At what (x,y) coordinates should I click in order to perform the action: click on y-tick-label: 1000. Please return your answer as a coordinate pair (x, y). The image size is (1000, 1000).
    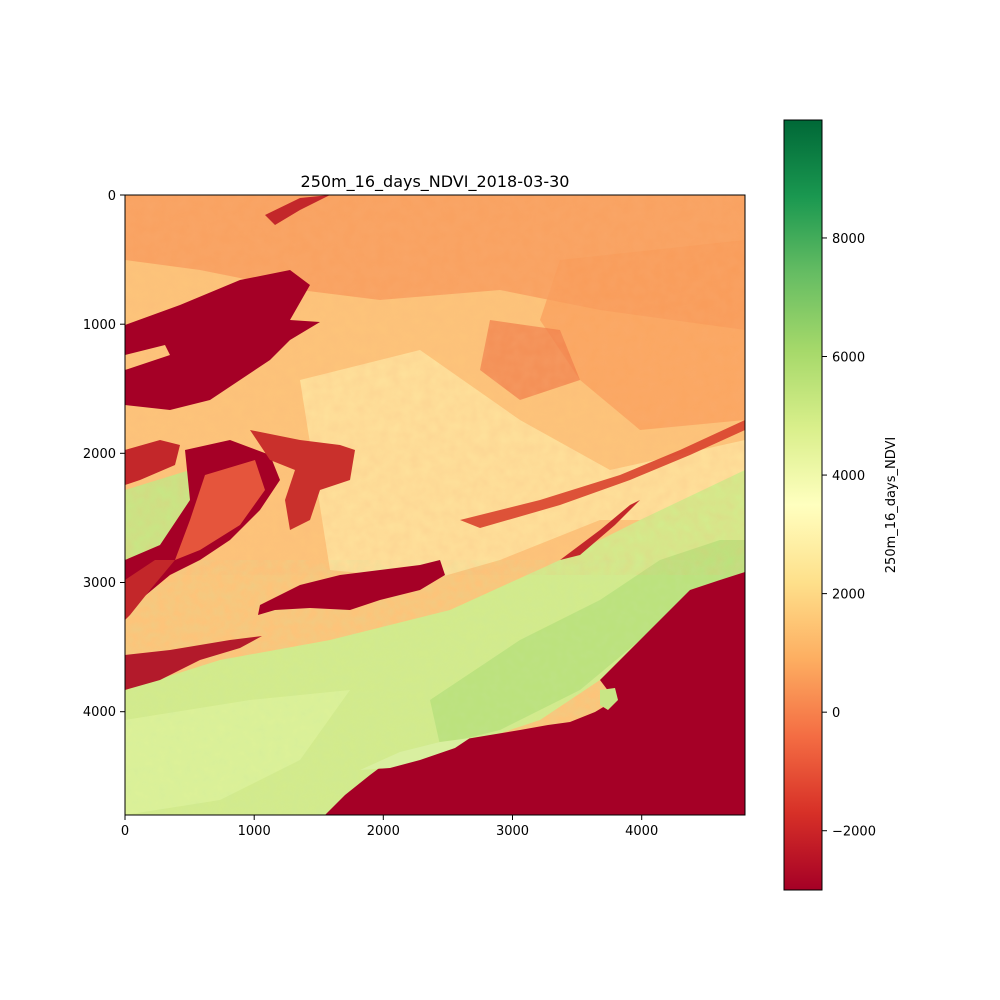
    Looking at the image, I should click on (99, 325).